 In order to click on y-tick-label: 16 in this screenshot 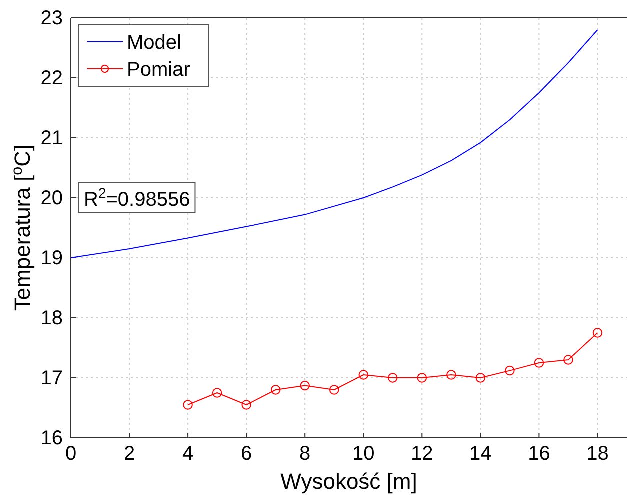, I will do `click(51, 438)`.